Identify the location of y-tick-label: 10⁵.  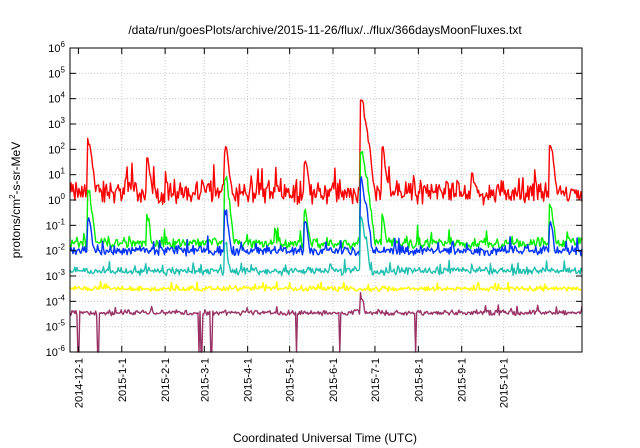
(56, 72).